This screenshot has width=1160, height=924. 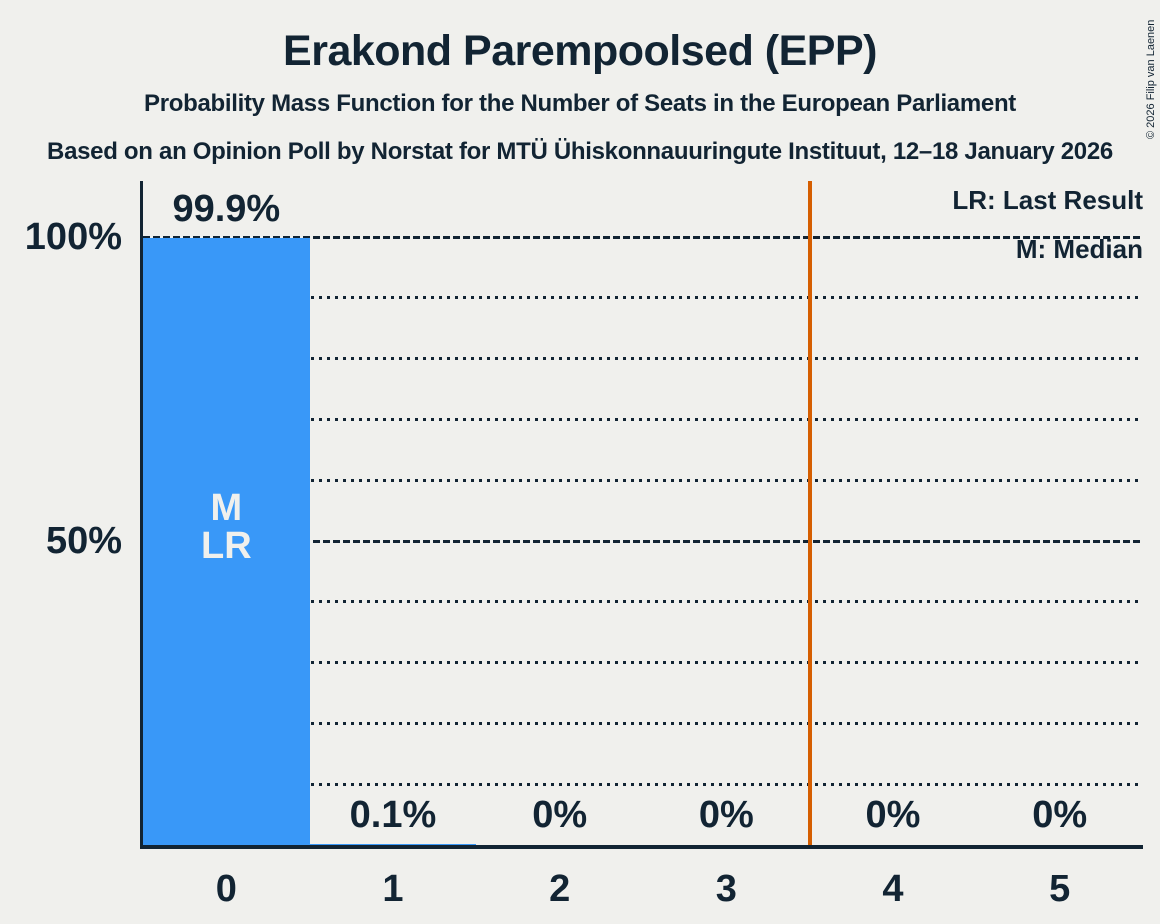 What do you see at coordinates (1060, 815) in the screenshot?
I see `probability-label-5-seats: 0%` at bounding box center [1060, 815].